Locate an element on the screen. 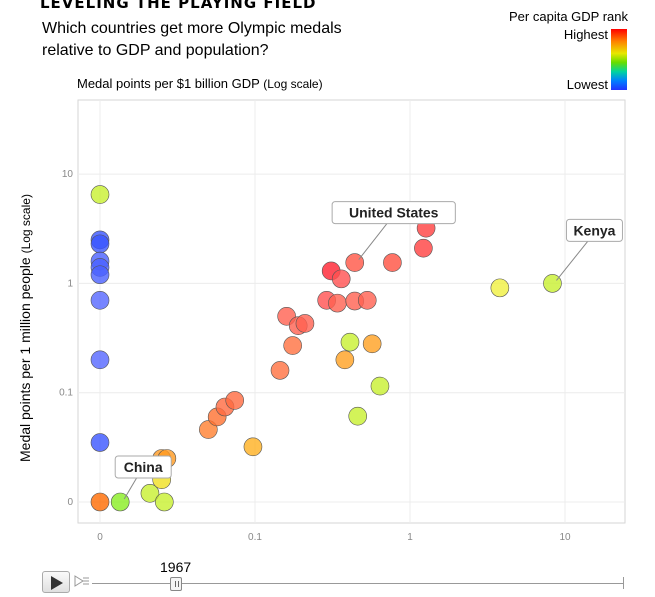  x-tick-label: 10 is located at coordinates (565, 537).